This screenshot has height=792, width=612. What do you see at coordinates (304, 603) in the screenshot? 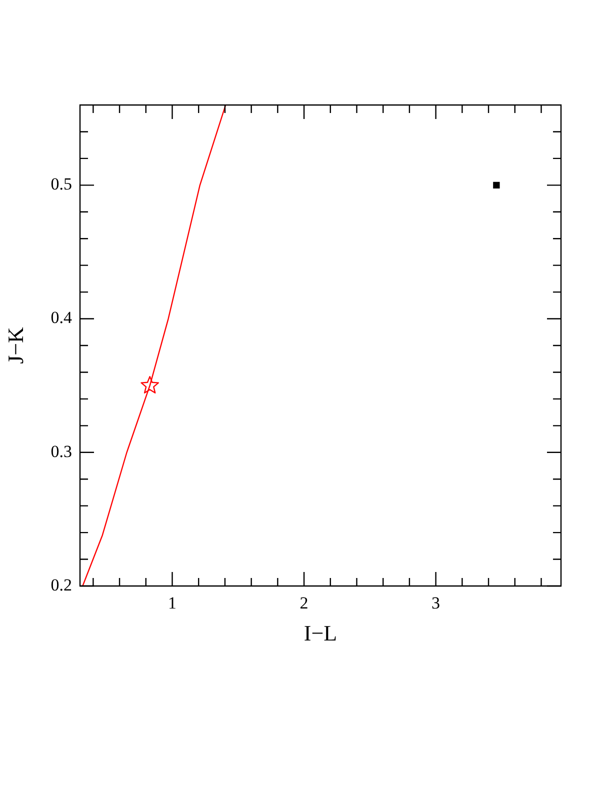
I see `x-tick-label: 2` at bounding box center [304, 603].